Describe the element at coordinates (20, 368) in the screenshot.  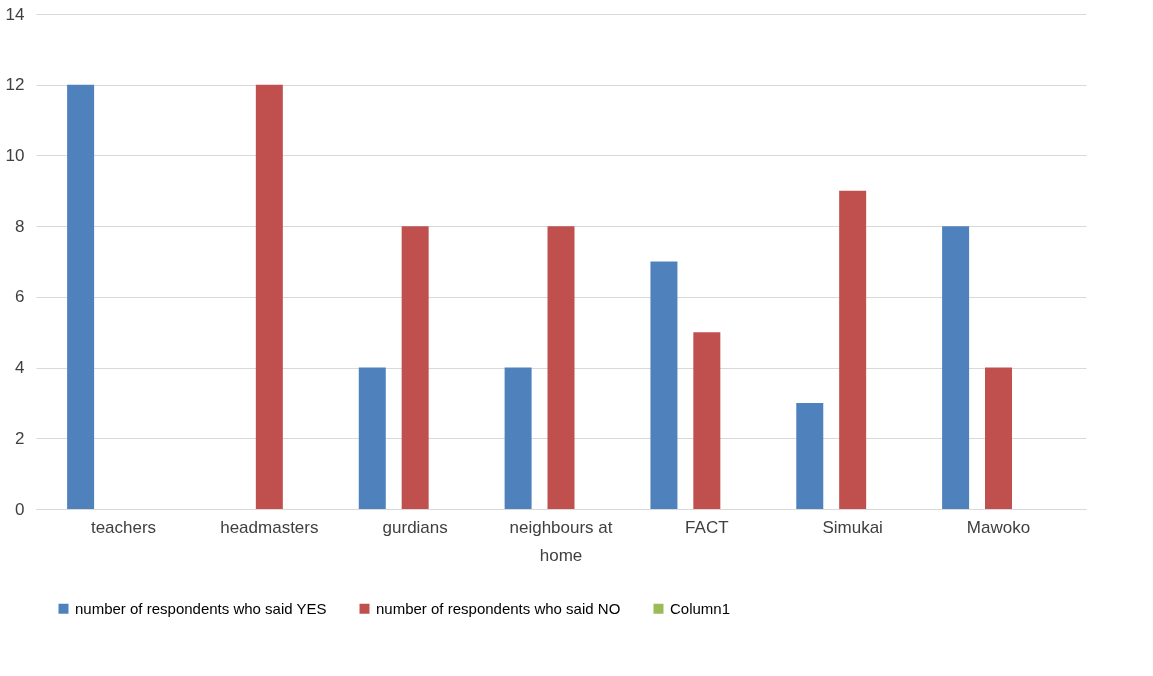
I see `y-tick-label: 4` at that location.